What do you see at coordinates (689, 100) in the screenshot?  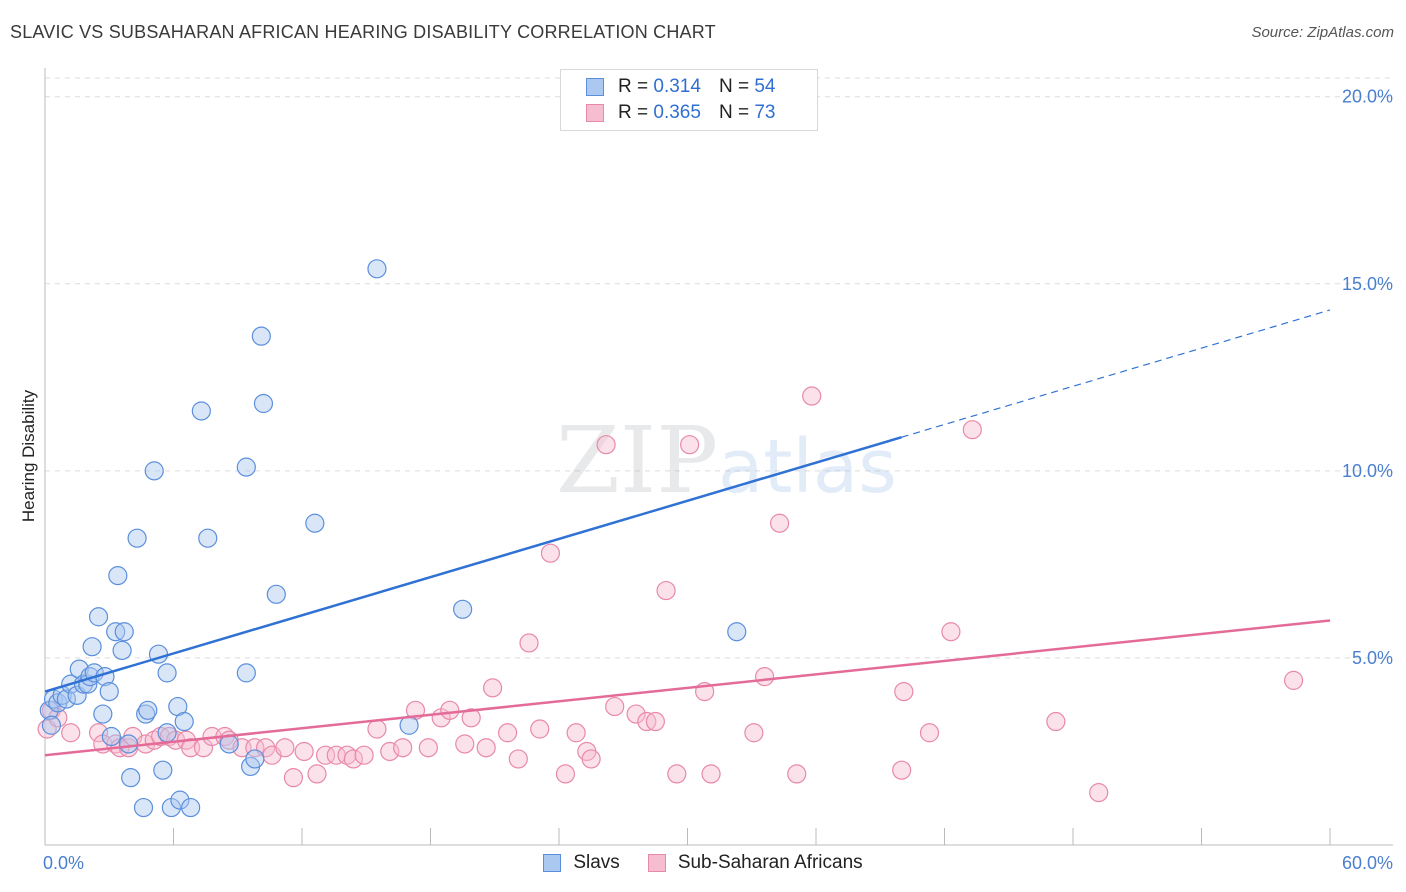 I see `stats-legend: R = 0.314 N = 54 R = 0.365 N = 73` at bounding box center [689, 100].